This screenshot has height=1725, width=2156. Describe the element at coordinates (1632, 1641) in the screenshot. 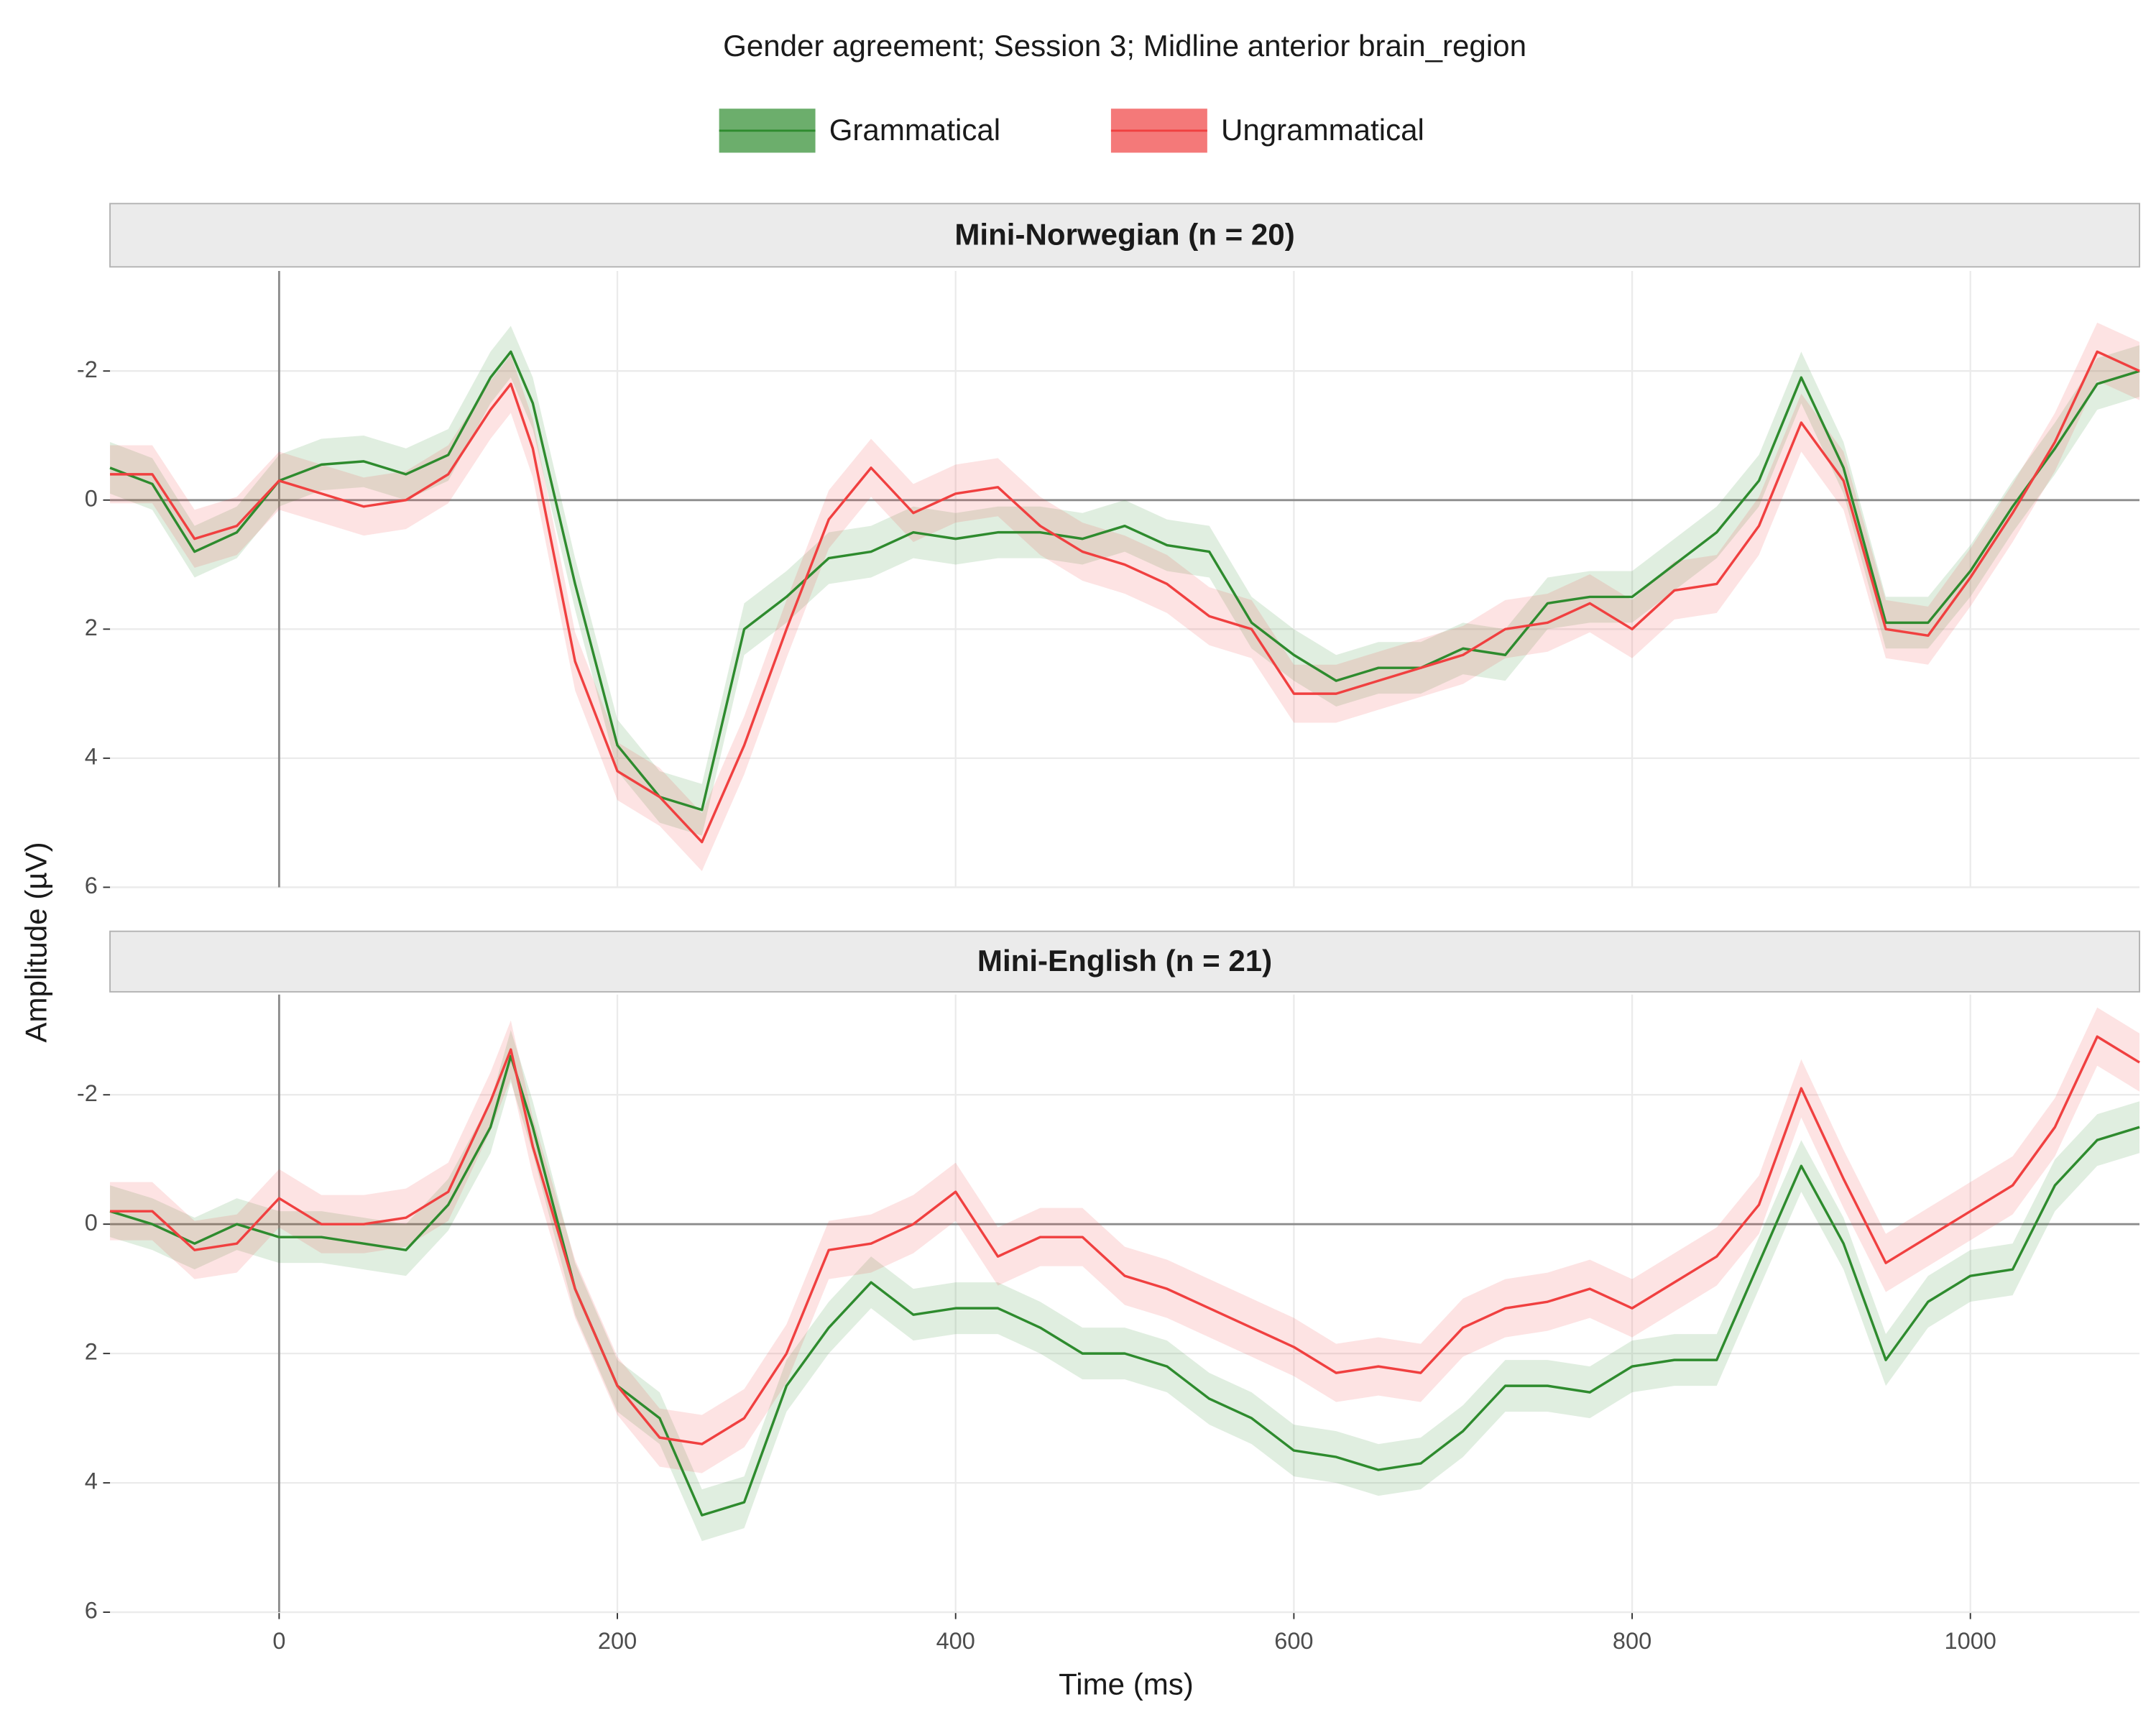

I see `x-tick-label: 800` at that location.